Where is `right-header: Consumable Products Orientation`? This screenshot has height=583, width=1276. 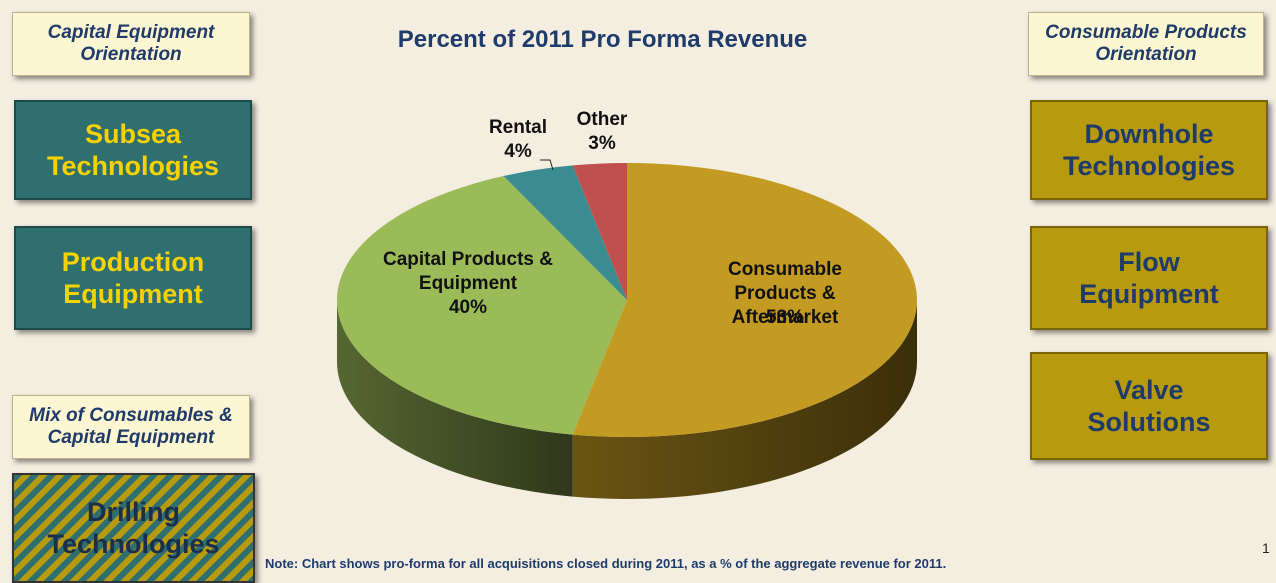
right-header: Consumable Products Orientation is located at coordinates (1146, 44).